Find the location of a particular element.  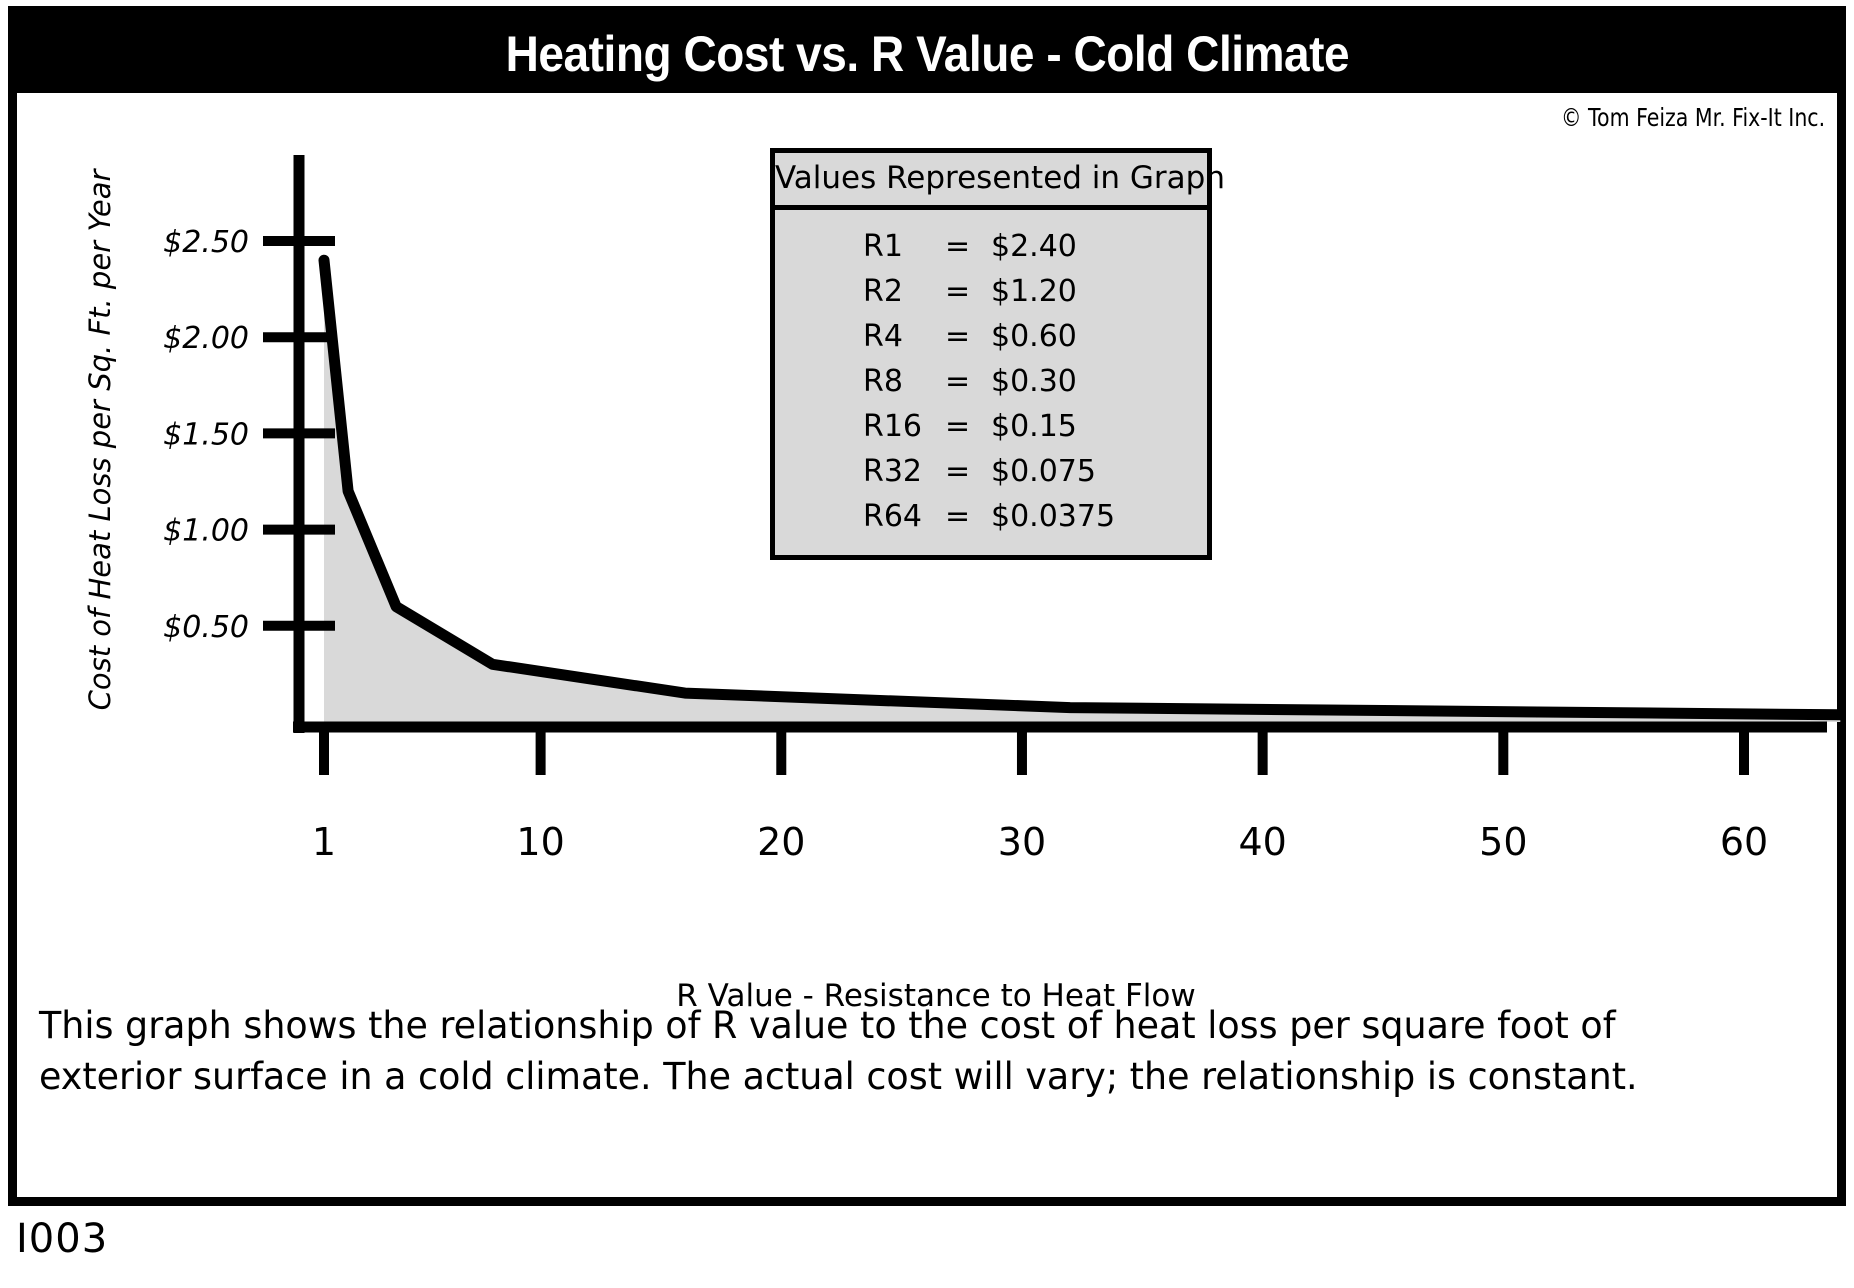

y-axis-tick-label: $1.00 is located at coordinates (206, 531).